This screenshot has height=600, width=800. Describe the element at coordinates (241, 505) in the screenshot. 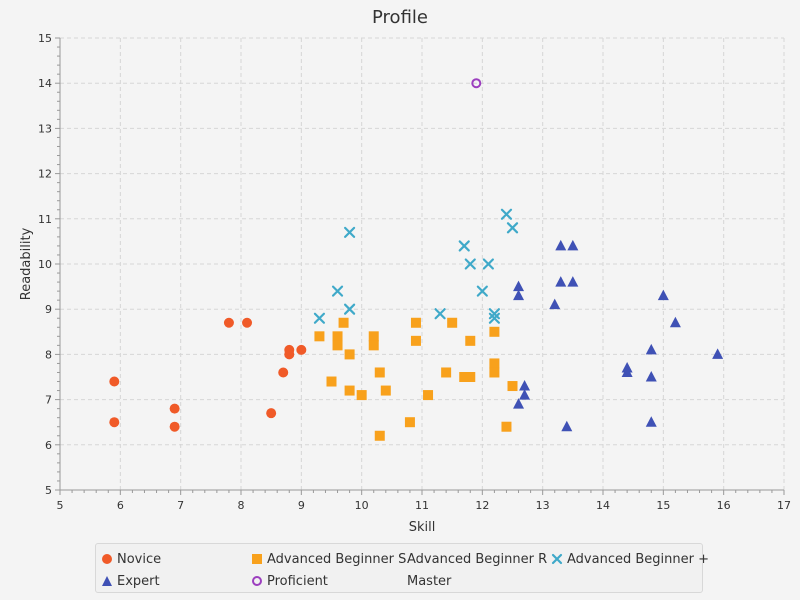

I see `x-tick-label: 8` at that location.